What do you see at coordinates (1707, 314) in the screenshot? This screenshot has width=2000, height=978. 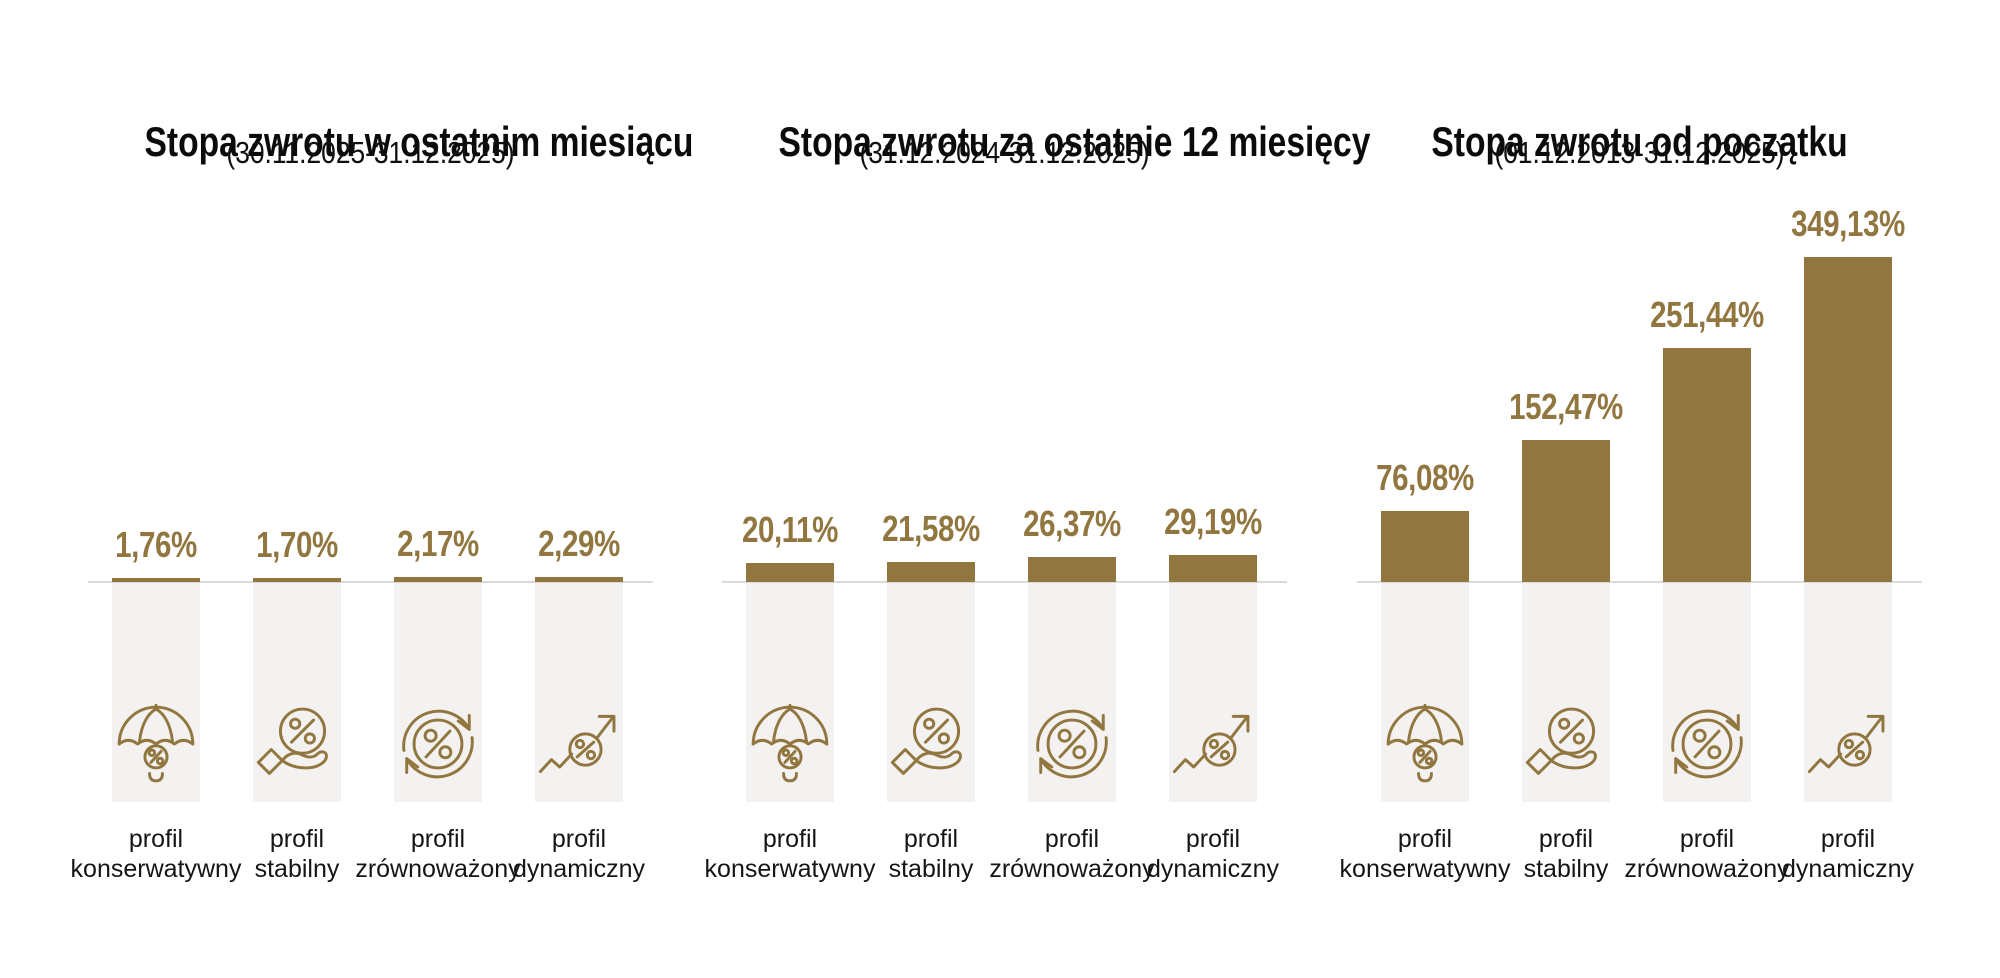 I see `value-label: 251,44%` at bounding box center [1707, 314].